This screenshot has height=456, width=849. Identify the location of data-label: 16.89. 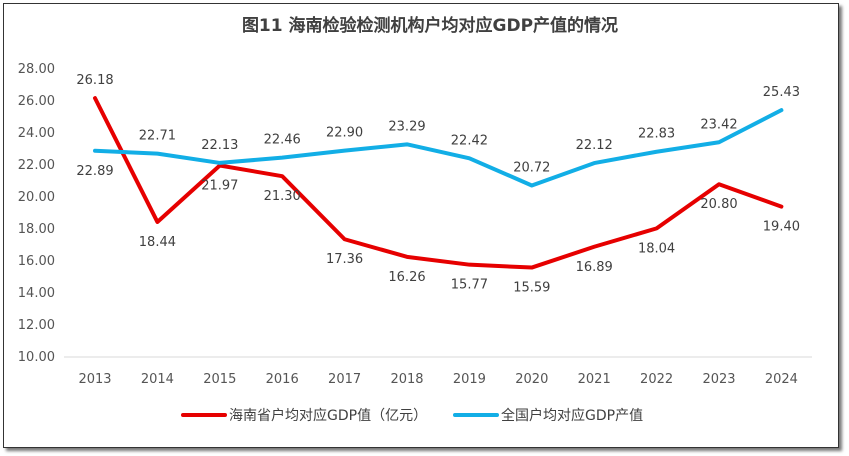
(594, 267).